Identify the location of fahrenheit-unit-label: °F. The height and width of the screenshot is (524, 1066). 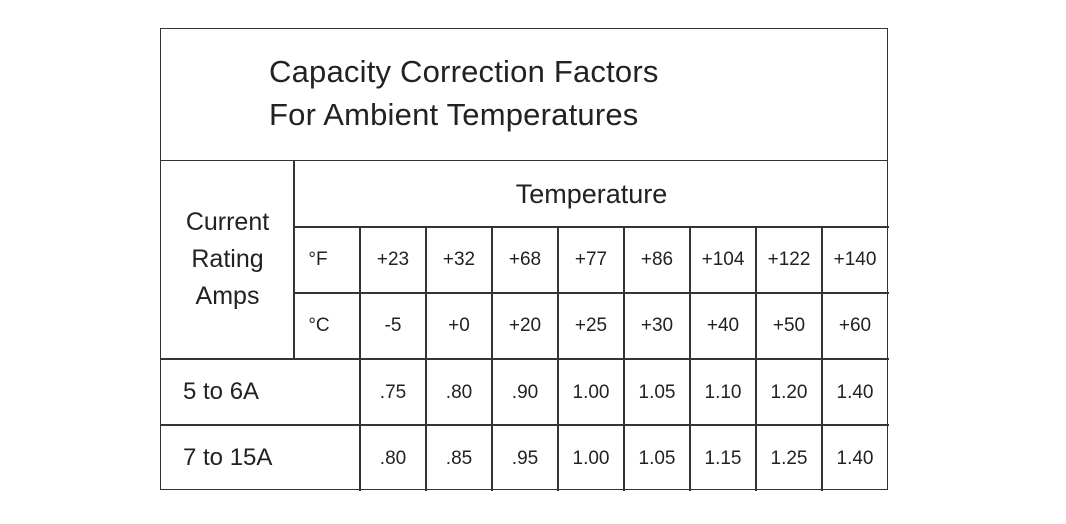
(318, 259).